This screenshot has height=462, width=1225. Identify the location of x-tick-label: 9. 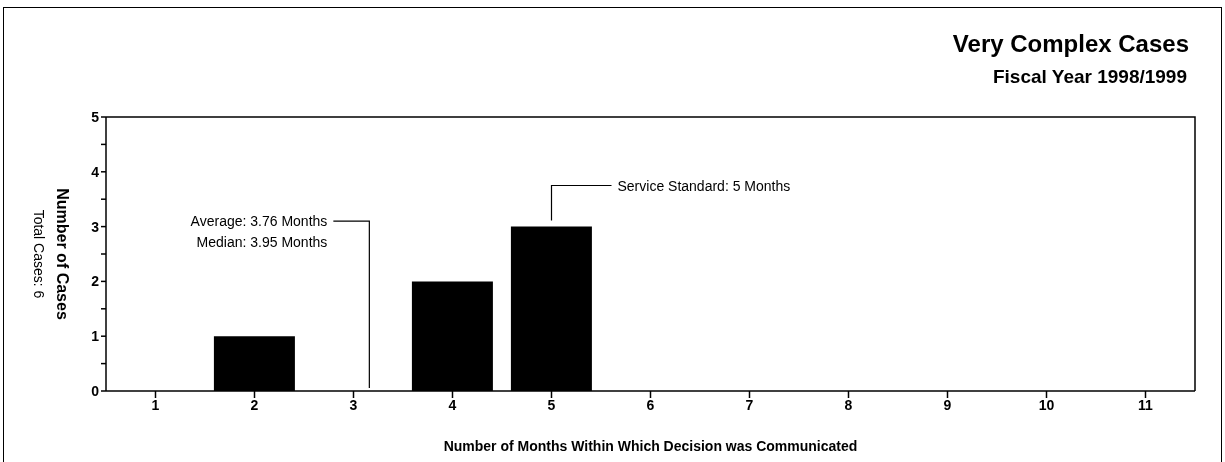
(947, 404).